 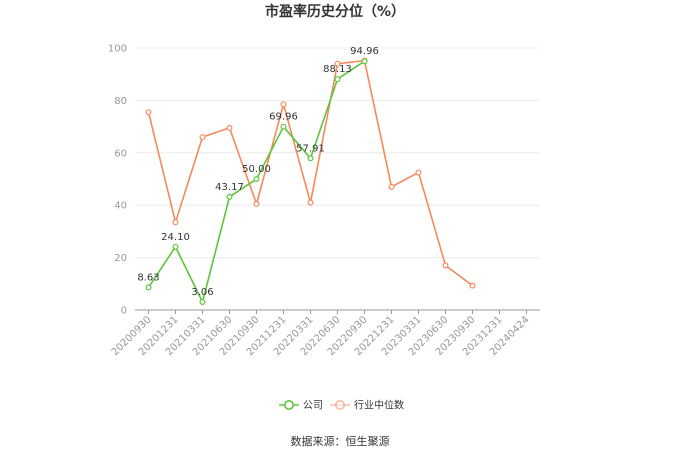 What do you see at coordinates (364, 51) in the screenshot?
I see `data-label: 94.96` at bounding box center [364, 51].